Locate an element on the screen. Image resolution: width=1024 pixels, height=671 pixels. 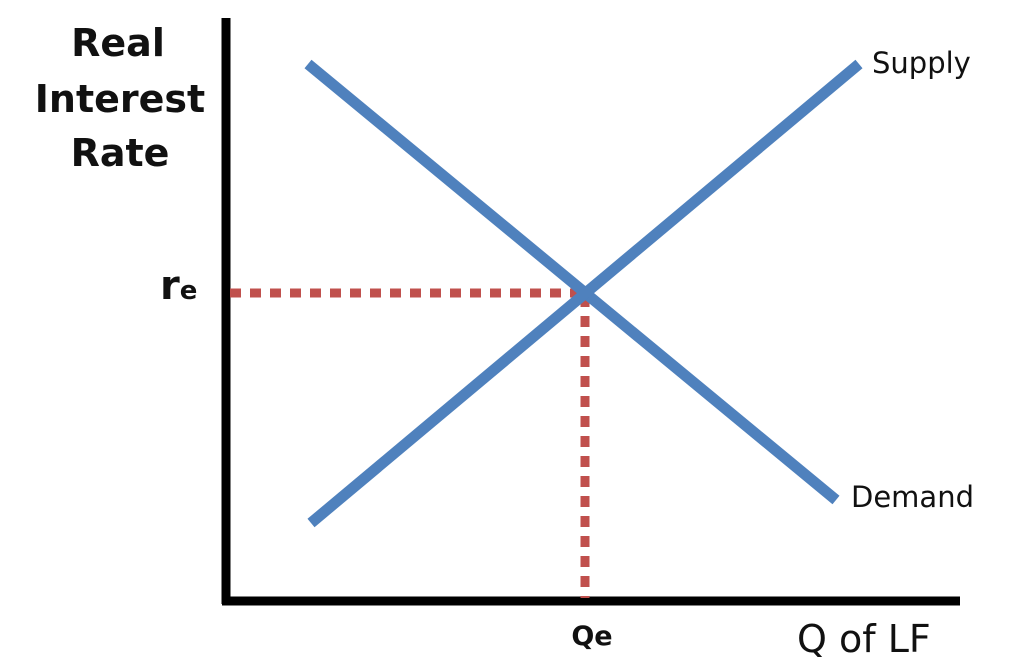
x-axis-label: Q of LF is located at coordinates (864, 639).